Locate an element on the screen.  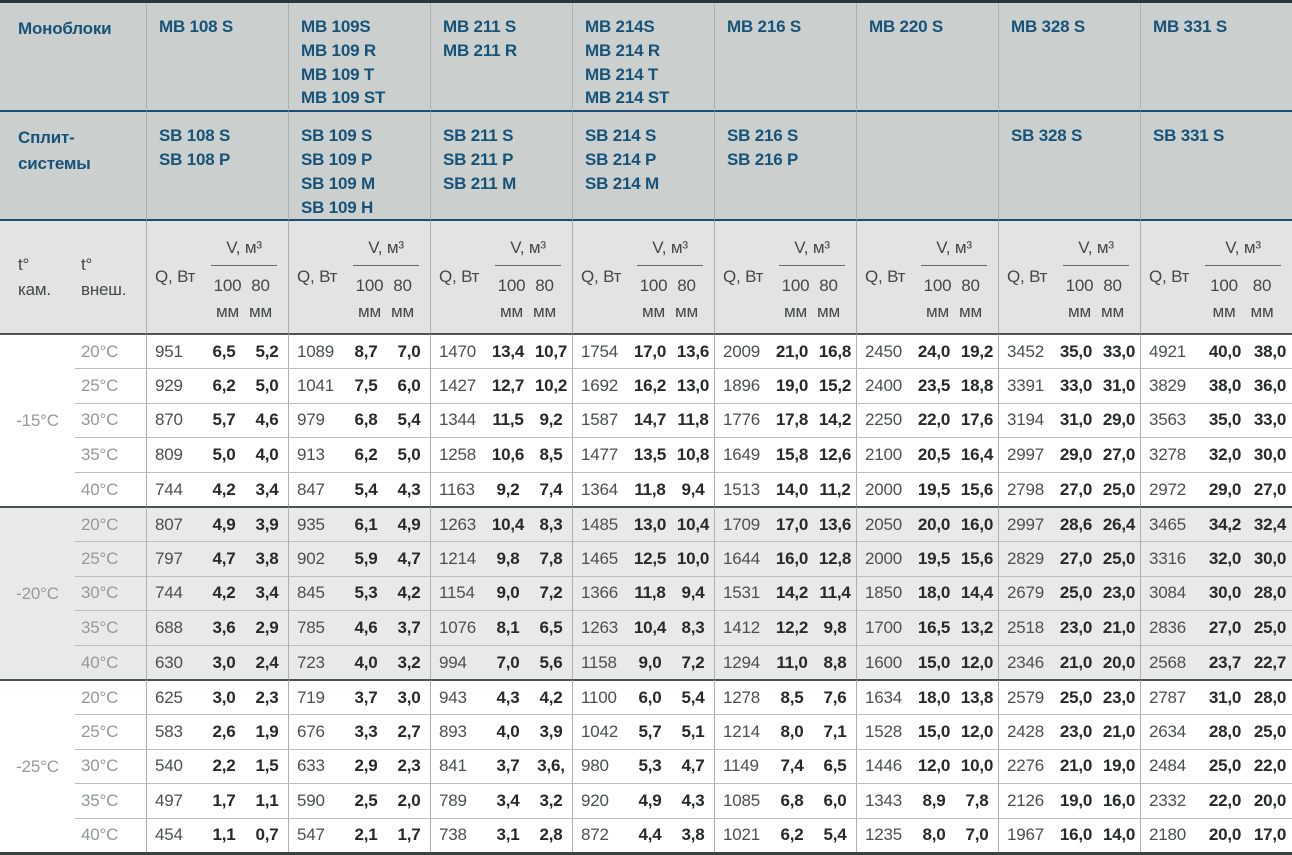
q-value: 1587 is located at coordinates (600, 420).